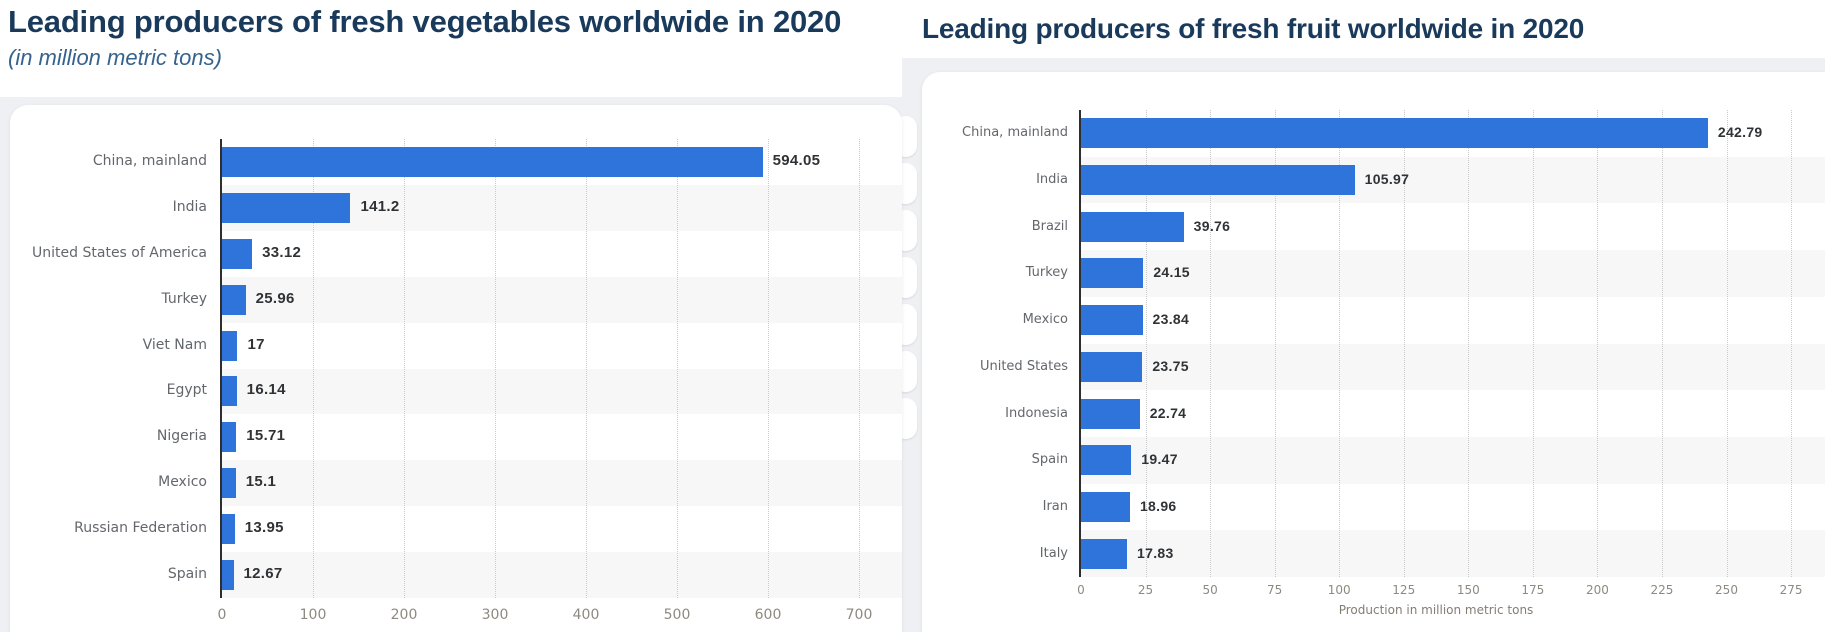 The image size is (1825, 632). What do you see at coordinates (1726, 590) in the screenshot?
I see `x-tick-label: 250` at bounding box center [1726, 590].